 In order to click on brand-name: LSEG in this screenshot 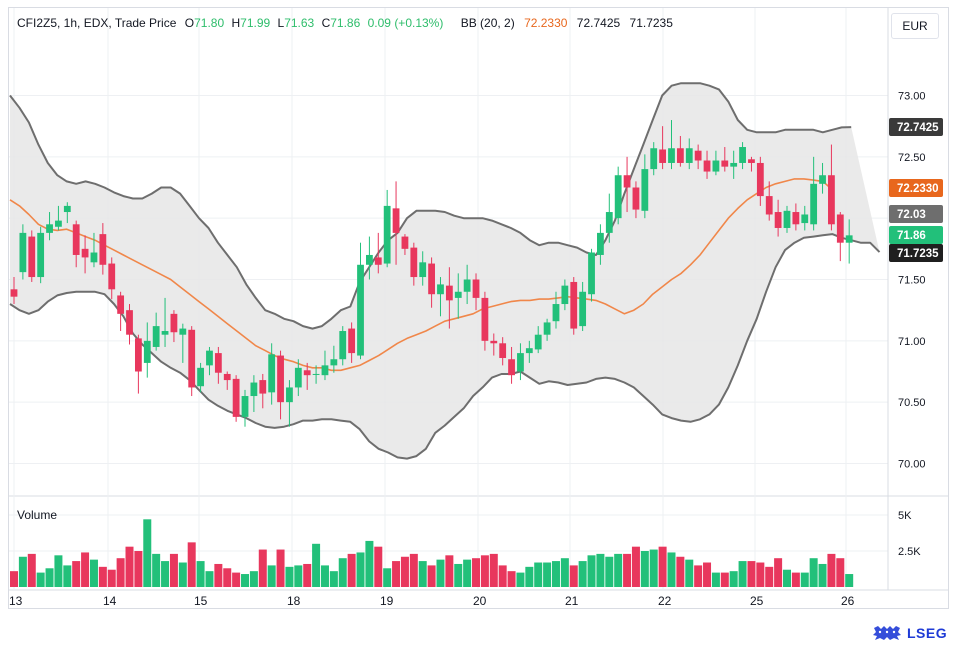, I will do `click(927, 633)`.